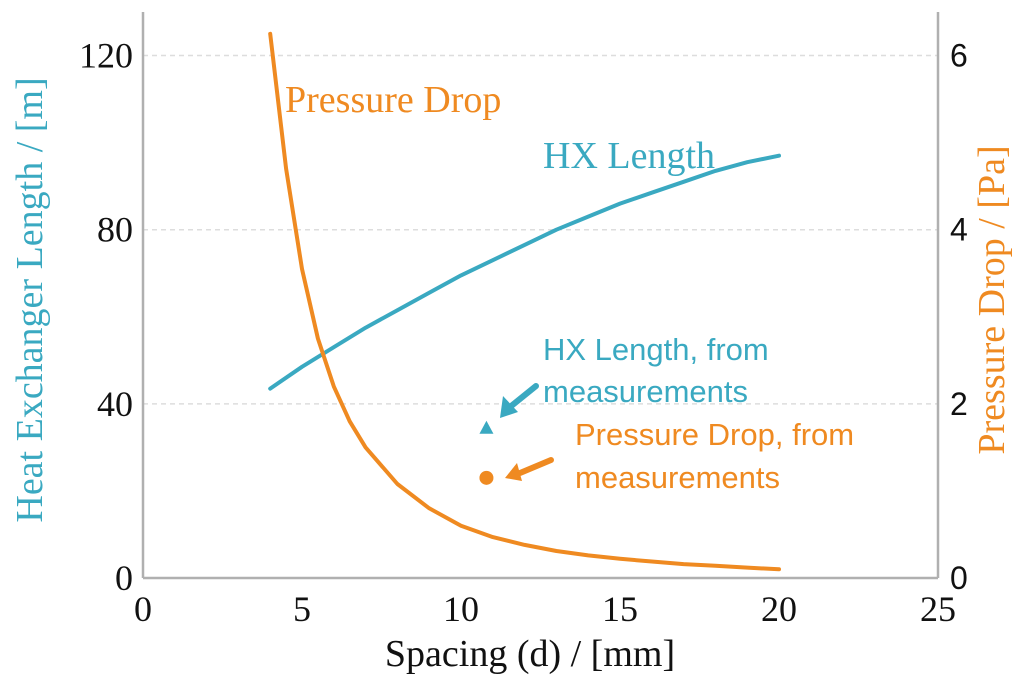 The height and width of the screenshot is (678, 1024). Describe the element at coordinates (124, 578) in the screenshot. I see `left-y-tick-label: 0` at that location.